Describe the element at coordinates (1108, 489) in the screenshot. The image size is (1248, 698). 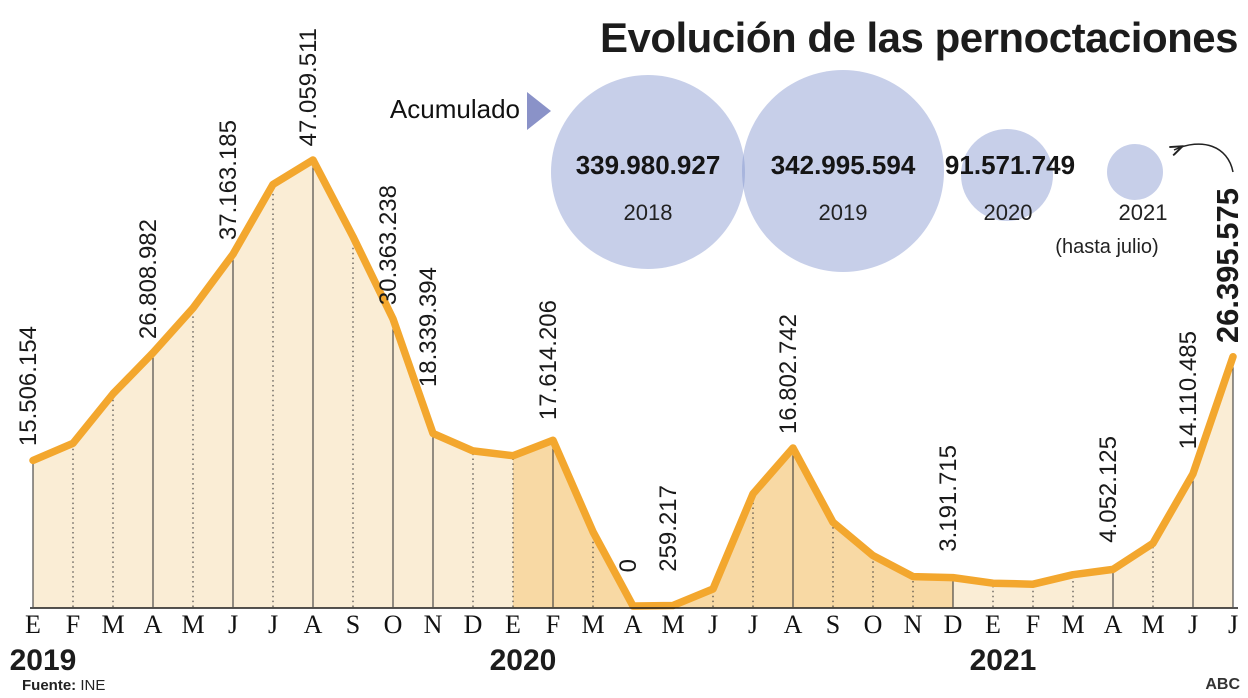
I see `data-label-4052125: 4.052.125` at that location.